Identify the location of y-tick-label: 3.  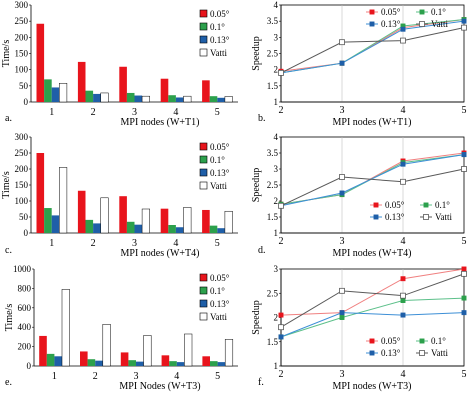
(276, 269).